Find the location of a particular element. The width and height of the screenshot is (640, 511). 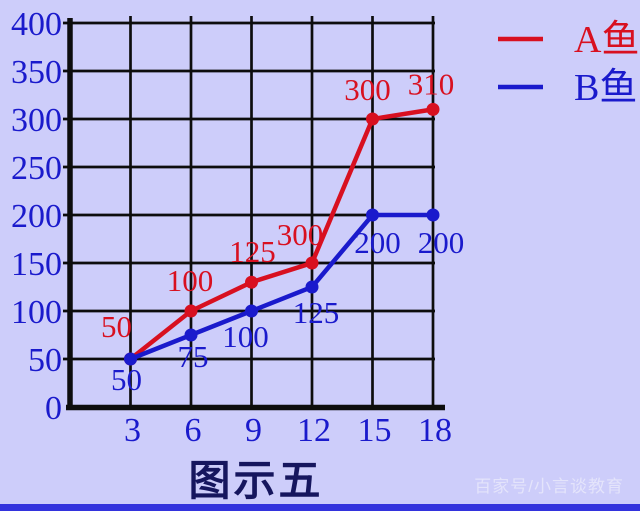

legend-label-b-fish: B鱼 is located at coordinates (605, 88).